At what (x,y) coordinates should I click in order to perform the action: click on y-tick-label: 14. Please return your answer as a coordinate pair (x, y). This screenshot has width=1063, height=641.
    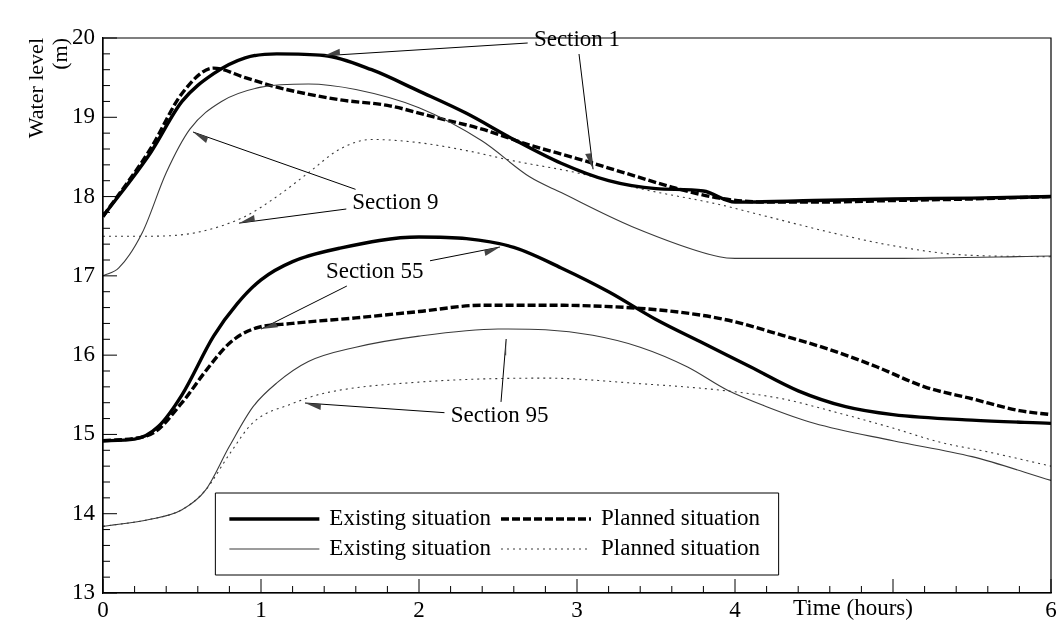
    Looking at the image, I should click on (84, 512).